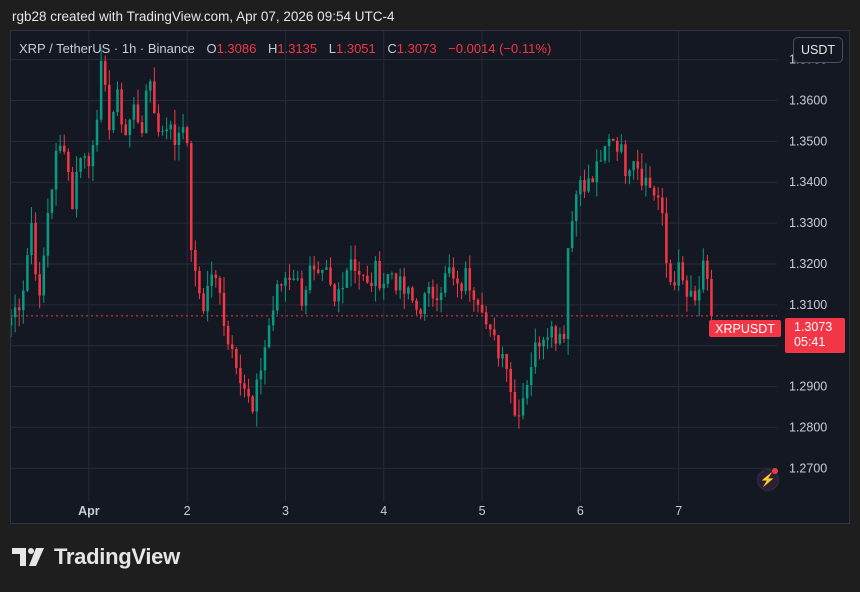 The image size is (860, 592). I want to click on lightning-icon: ⚡, so click(768, 480).